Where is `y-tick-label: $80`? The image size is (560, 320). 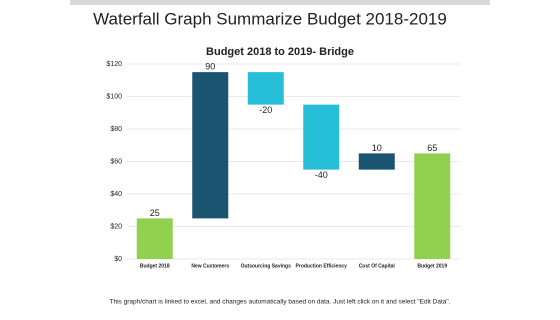 y-tick-label: $80 is located at coordinates (116, 129).